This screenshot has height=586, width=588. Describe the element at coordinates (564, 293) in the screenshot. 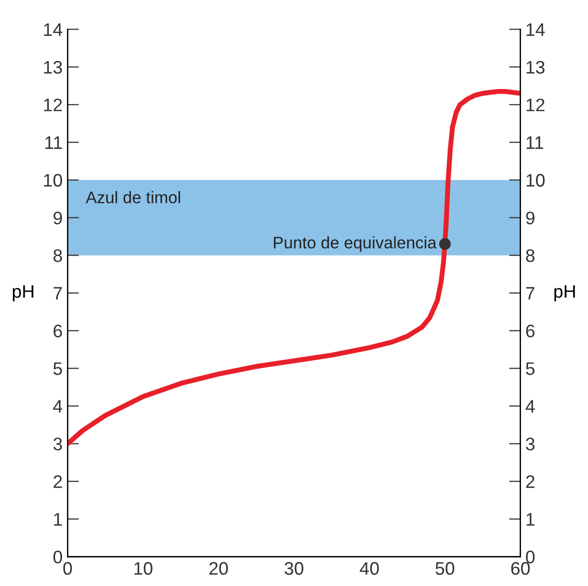

I see `y2-axis-title: pH` at that location.